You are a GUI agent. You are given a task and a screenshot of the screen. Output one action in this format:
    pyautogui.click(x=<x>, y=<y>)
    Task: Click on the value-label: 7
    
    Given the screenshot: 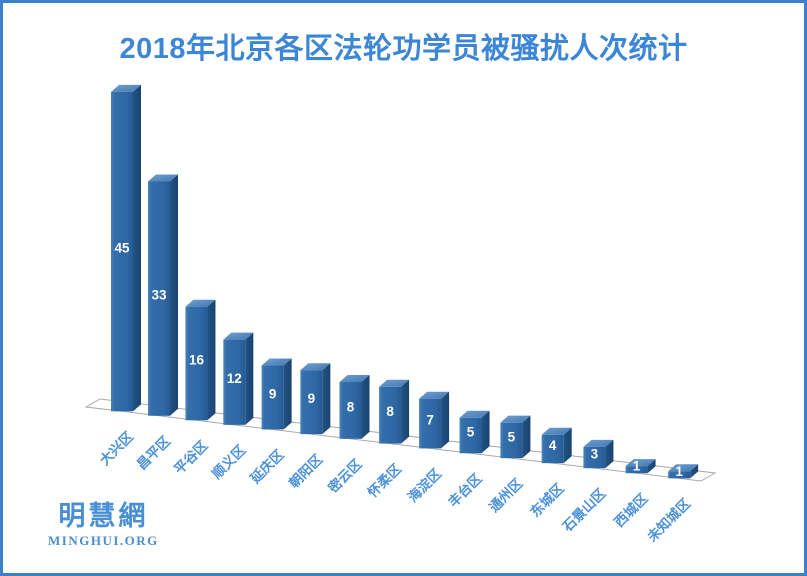 What is the action you would take?
    pyautogui.click(x=430, y=420)
    